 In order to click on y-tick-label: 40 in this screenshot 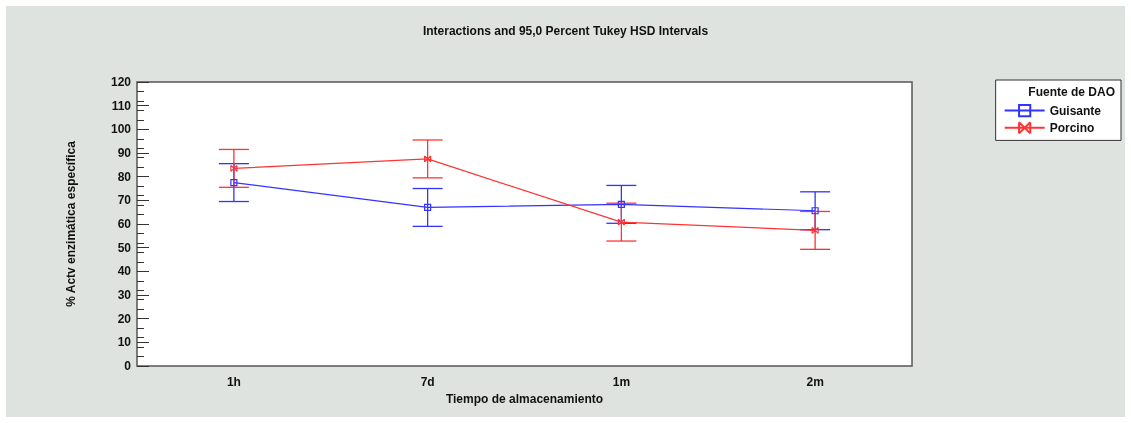, I will do `click(124, 271)`.